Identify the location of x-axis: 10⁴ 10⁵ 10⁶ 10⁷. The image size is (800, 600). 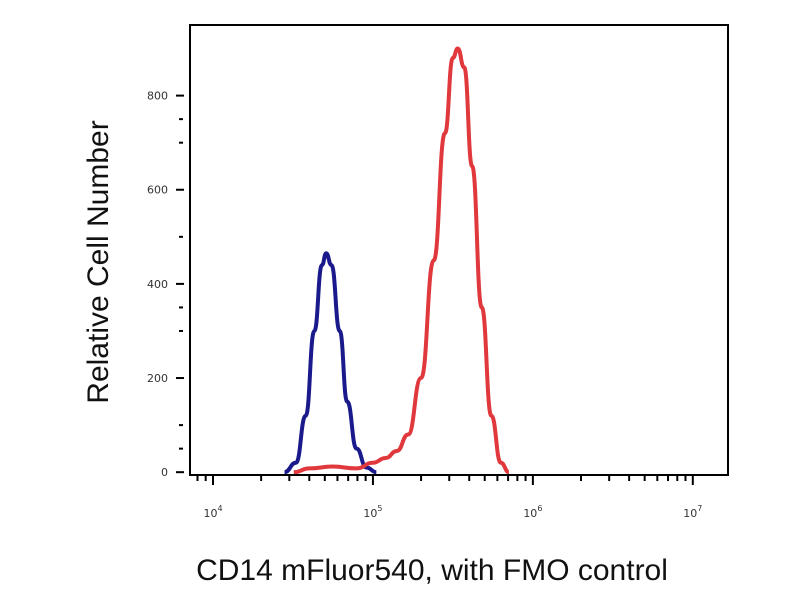
(449, 497).